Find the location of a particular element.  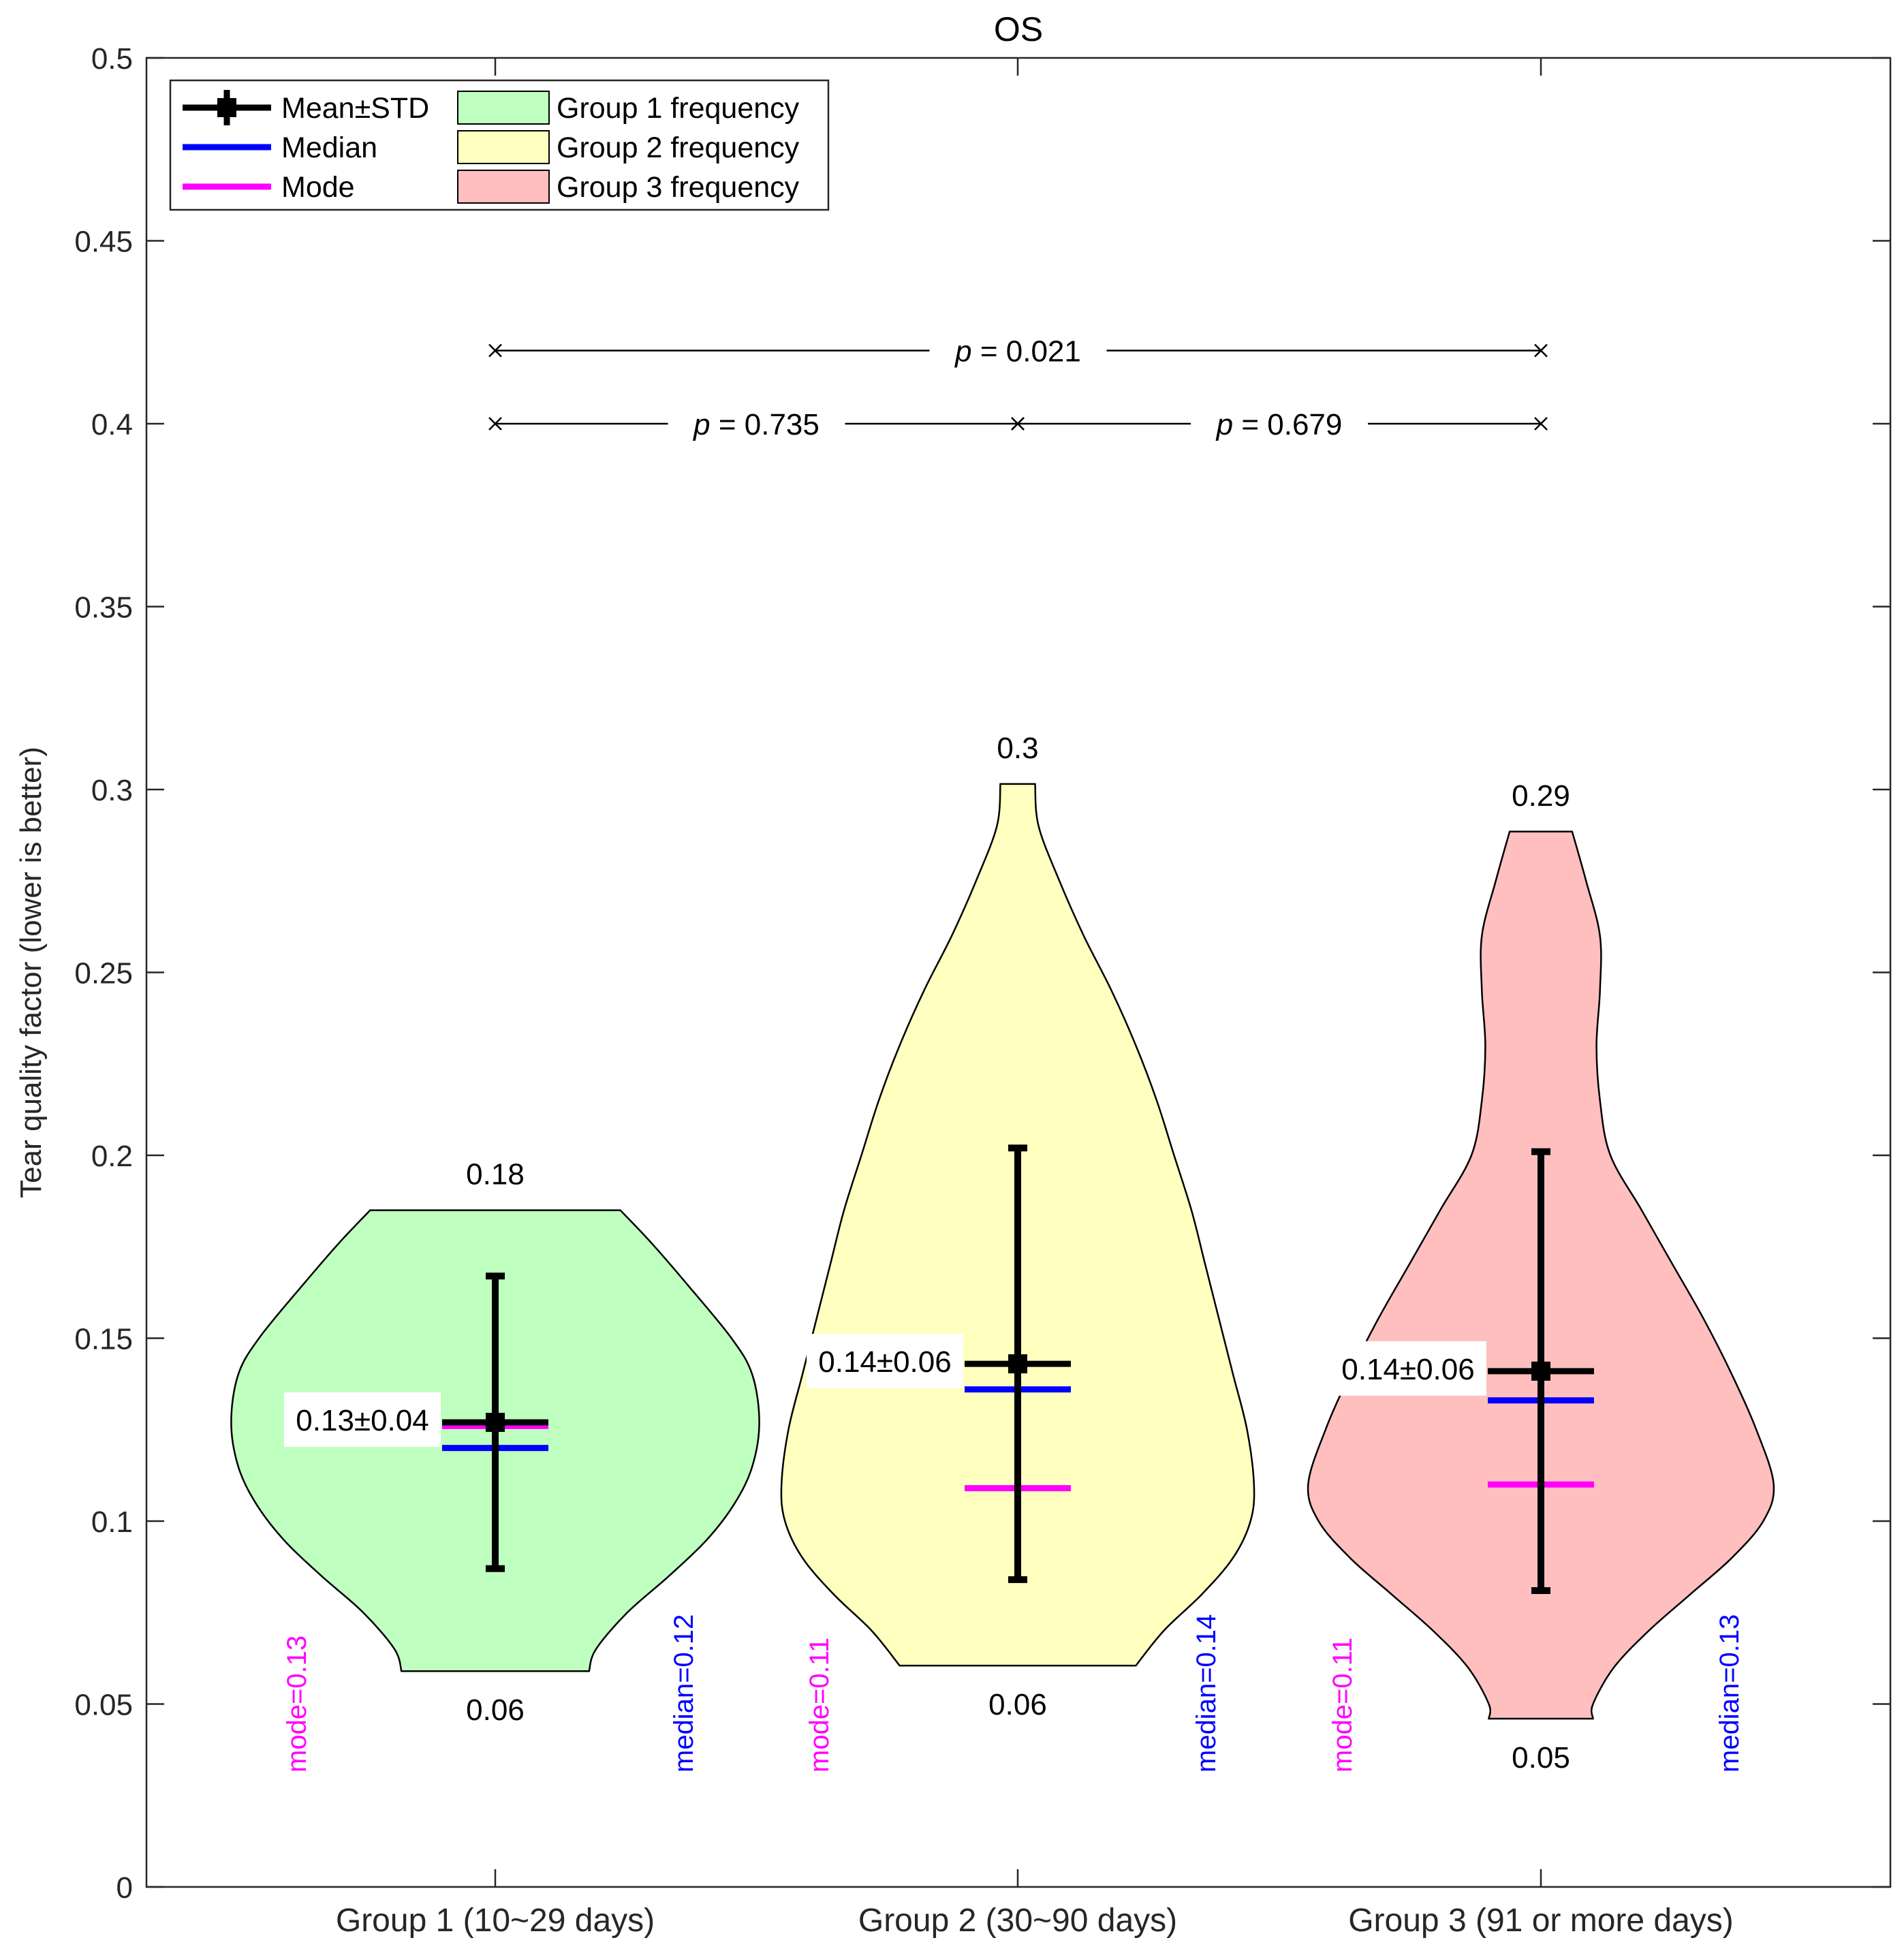

legend-swatch-mean-marker is located at coordinates (226, 107).